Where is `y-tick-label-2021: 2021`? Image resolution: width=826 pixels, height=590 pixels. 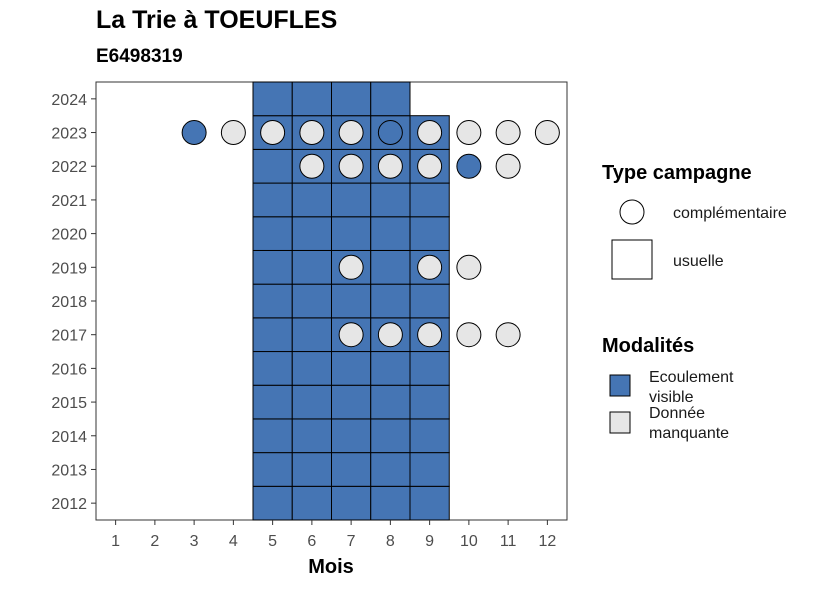
y-tick-label-2021: 2021 is located at coordinates (69, 201).